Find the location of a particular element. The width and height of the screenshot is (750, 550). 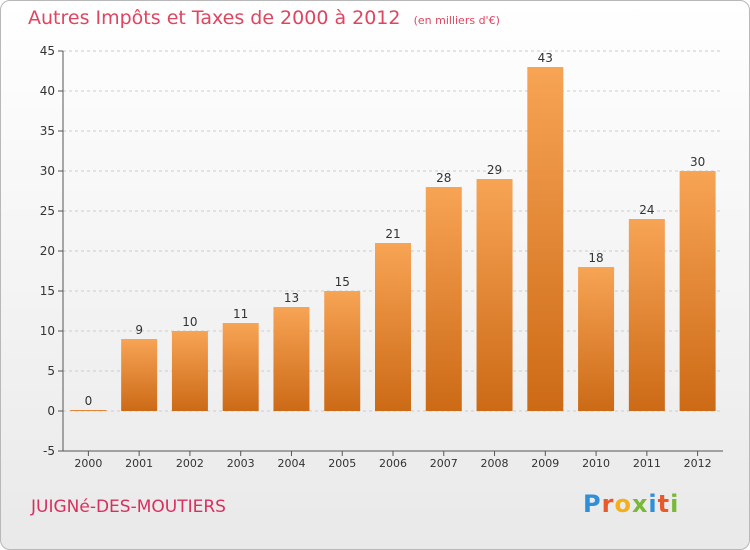

chart-title: Autres Impôts et Taxes de 2000 à 2012 is located at coordinates (214, 18).